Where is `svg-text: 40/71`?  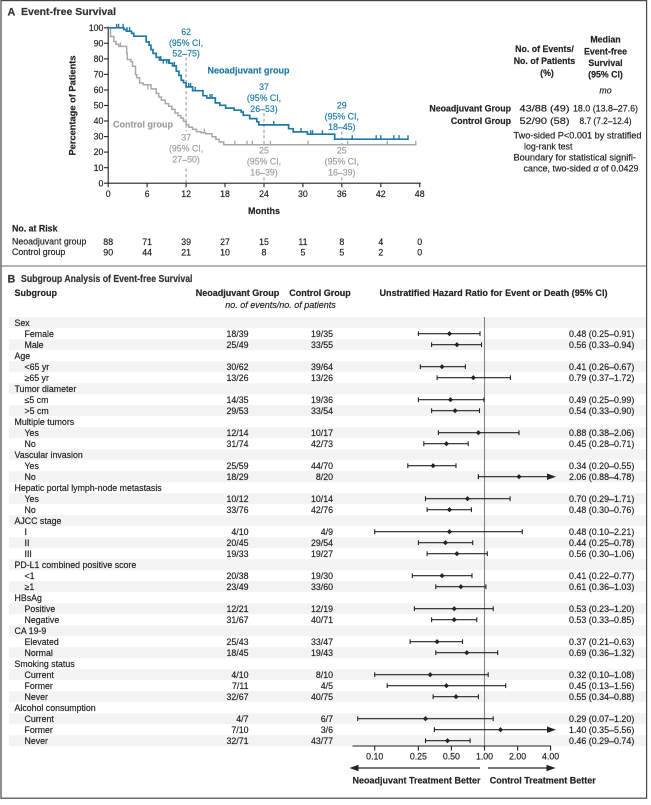 svg-text: 40/71 is located at coordinates (322, 620).